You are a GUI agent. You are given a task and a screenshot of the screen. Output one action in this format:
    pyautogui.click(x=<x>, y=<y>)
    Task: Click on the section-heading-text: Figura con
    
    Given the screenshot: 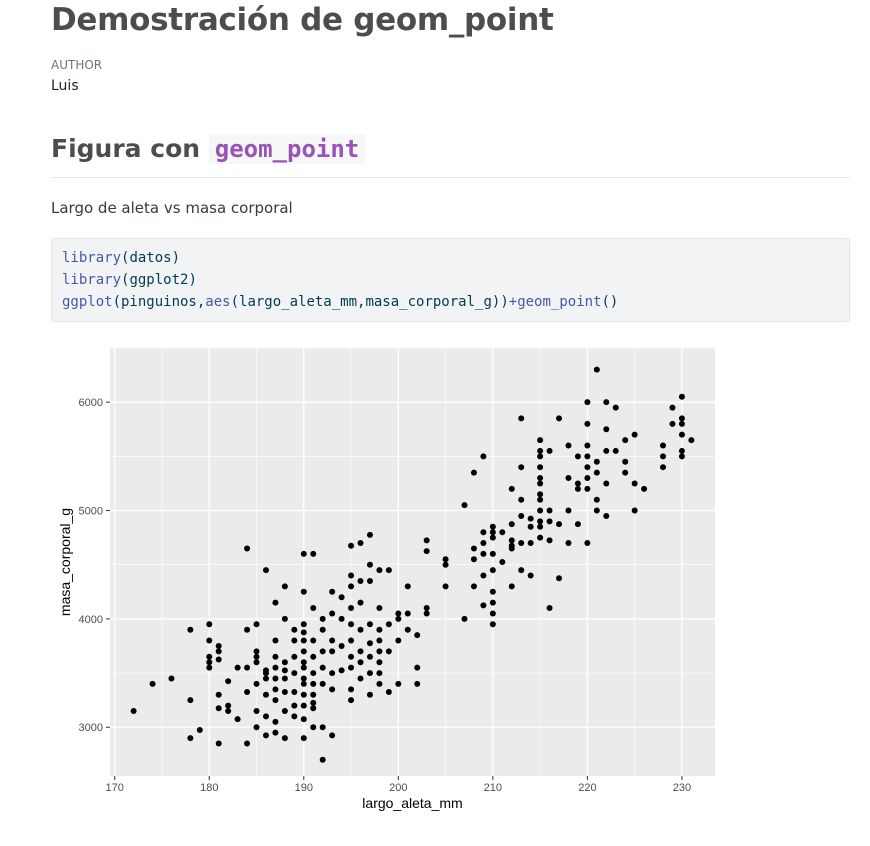 What is the action you would take?
    pyautogui.click(x=126, y=148)
    